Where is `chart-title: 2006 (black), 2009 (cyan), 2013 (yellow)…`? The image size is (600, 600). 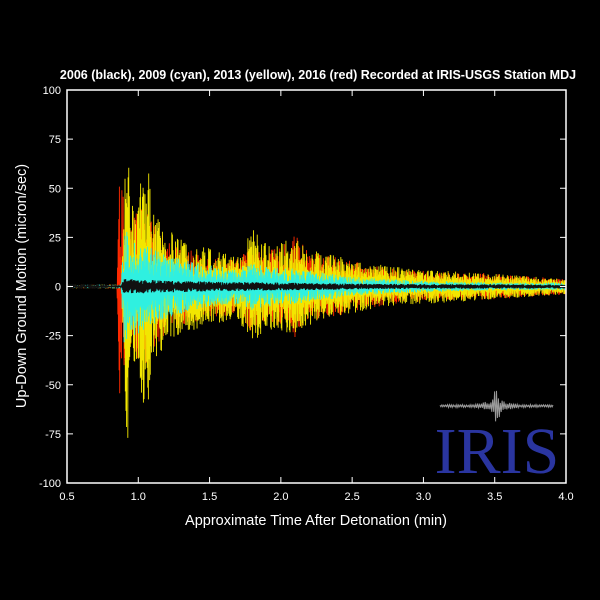 chart-title: 2006 (black), 2009 (cyan), 2013 (yellow)… is located at coordinates (318, 75).